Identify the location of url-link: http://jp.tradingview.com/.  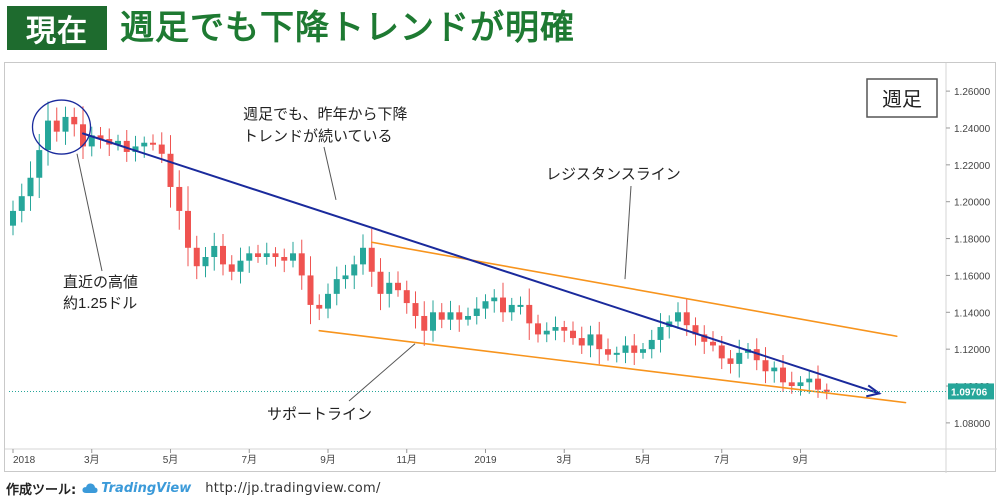
(293, 488).